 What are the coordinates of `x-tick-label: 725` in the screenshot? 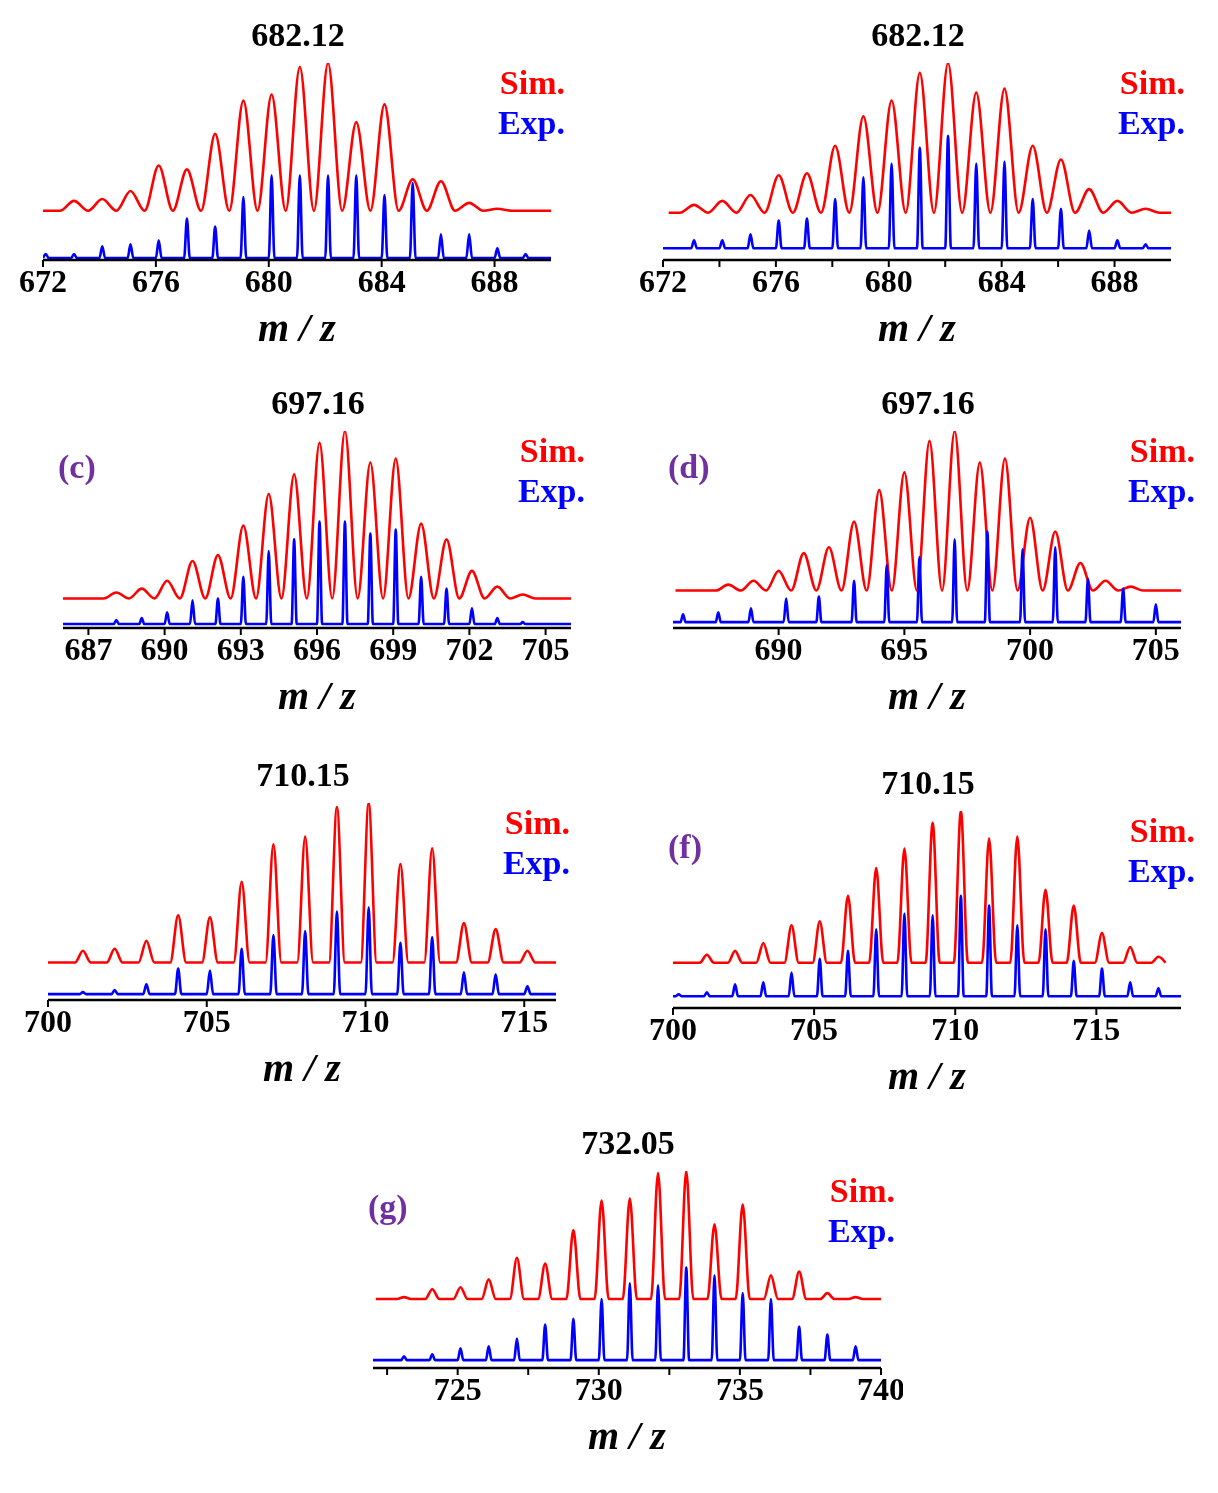 It's located at (457, 1388).